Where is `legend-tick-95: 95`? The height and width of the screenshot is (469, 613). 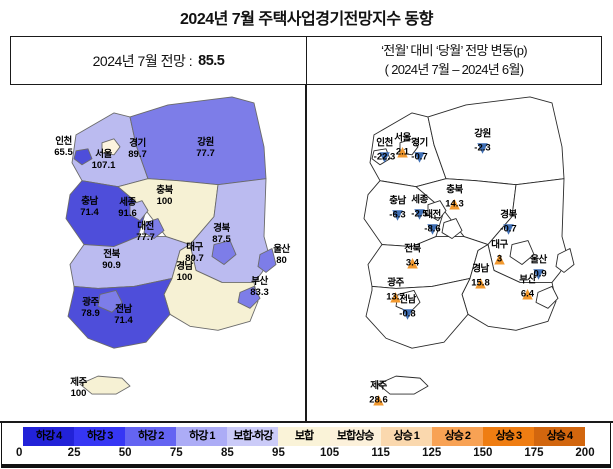 legend-tick-95: 95 is located at coordinates (278, 453).